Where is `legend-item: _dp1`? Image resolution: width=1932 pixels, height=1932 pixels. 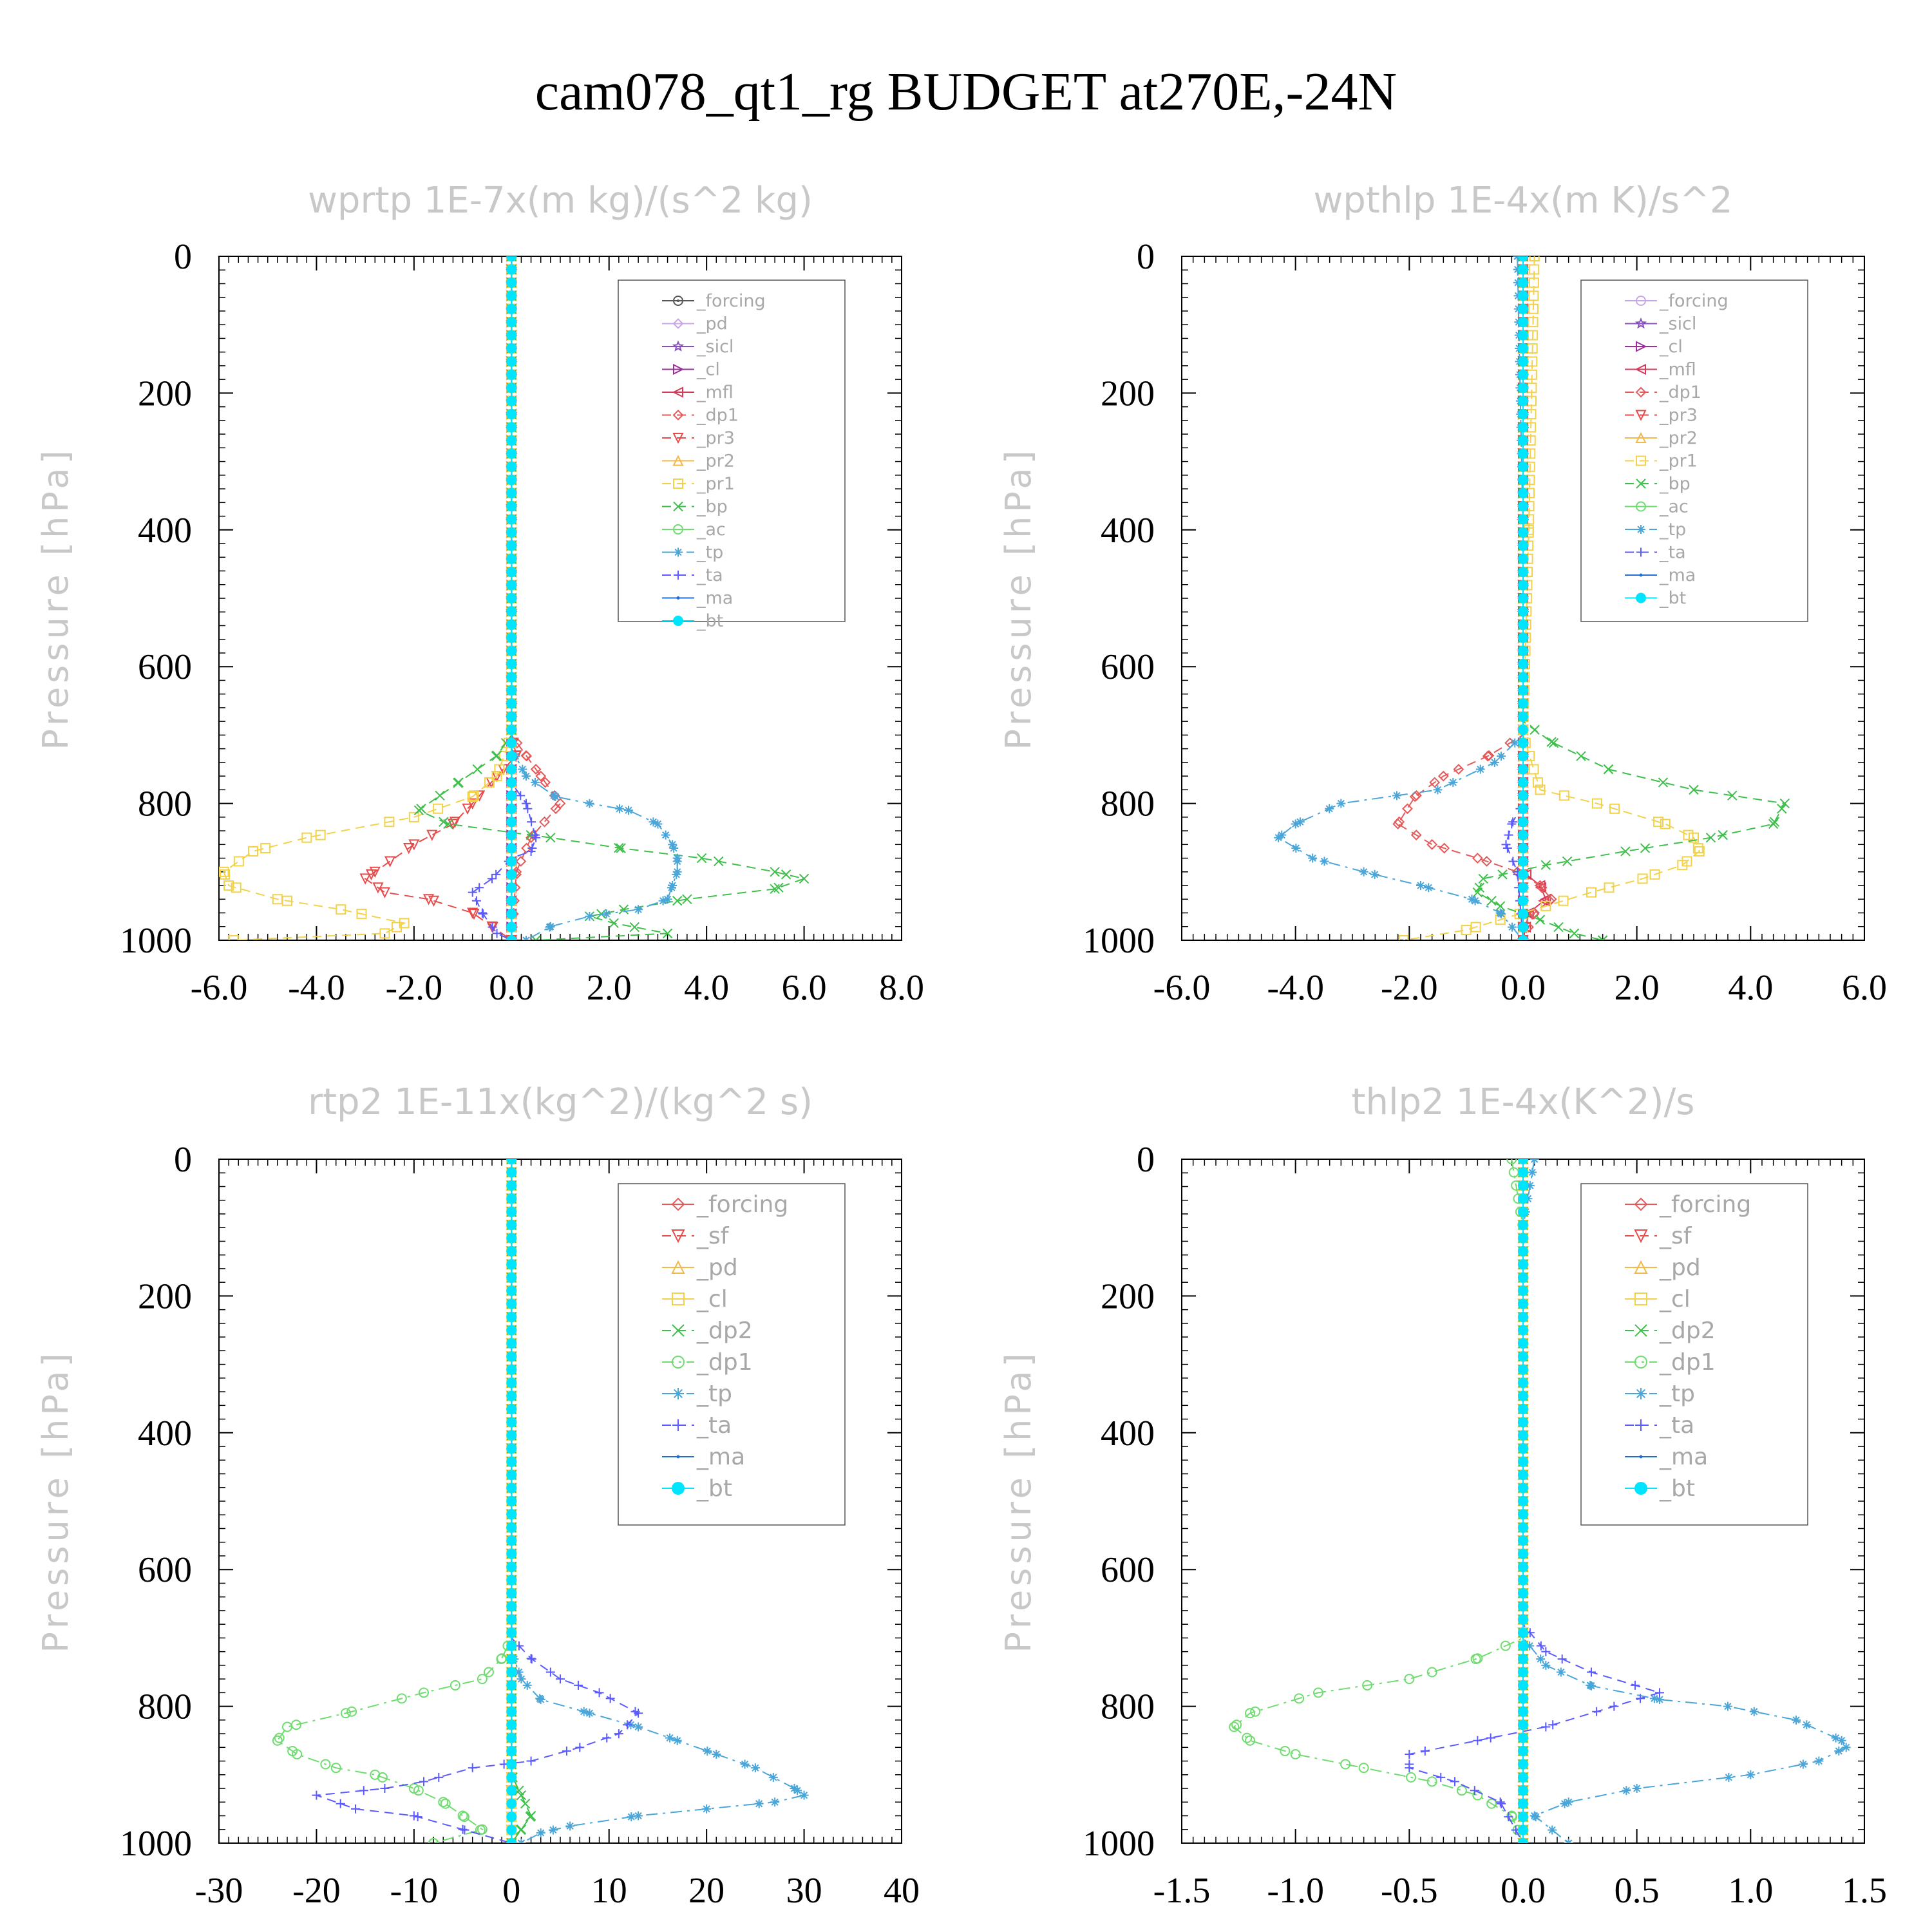
legend-item: _dp1 is located at coordinates (1671, 1362).